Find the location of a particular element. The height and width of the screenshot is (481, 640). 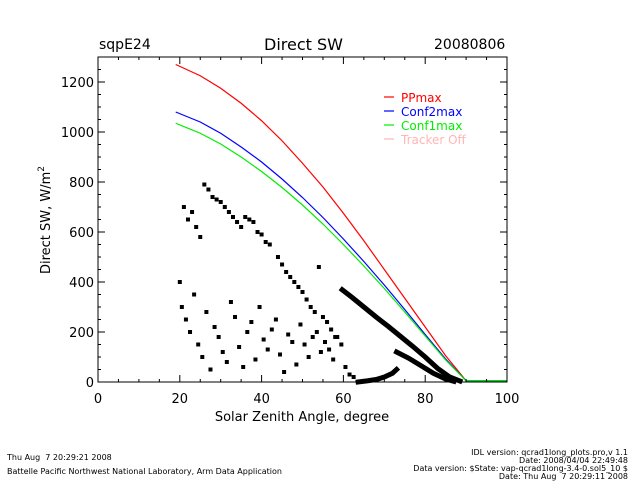

footer-idl-version: IDL version: qcrad1long_plots.pro,v 1.1 is located at coordinates (549, 452).